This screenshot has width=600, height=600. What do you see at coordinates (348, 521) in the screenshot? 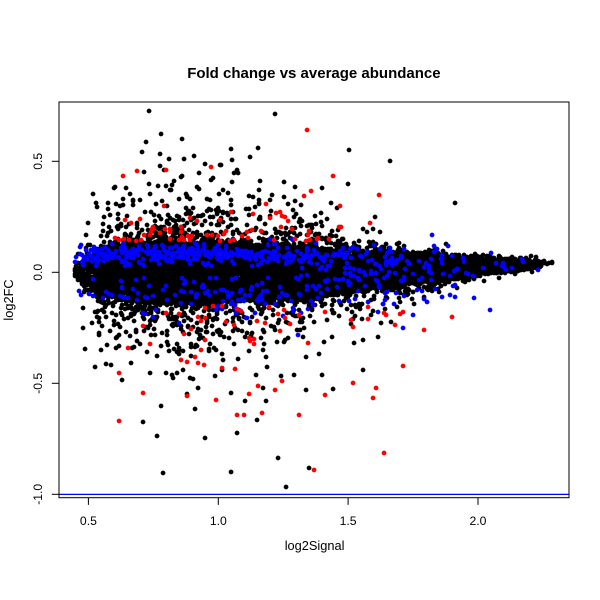
I see `svg-text: 1.5` at bounding box center [348, 521].